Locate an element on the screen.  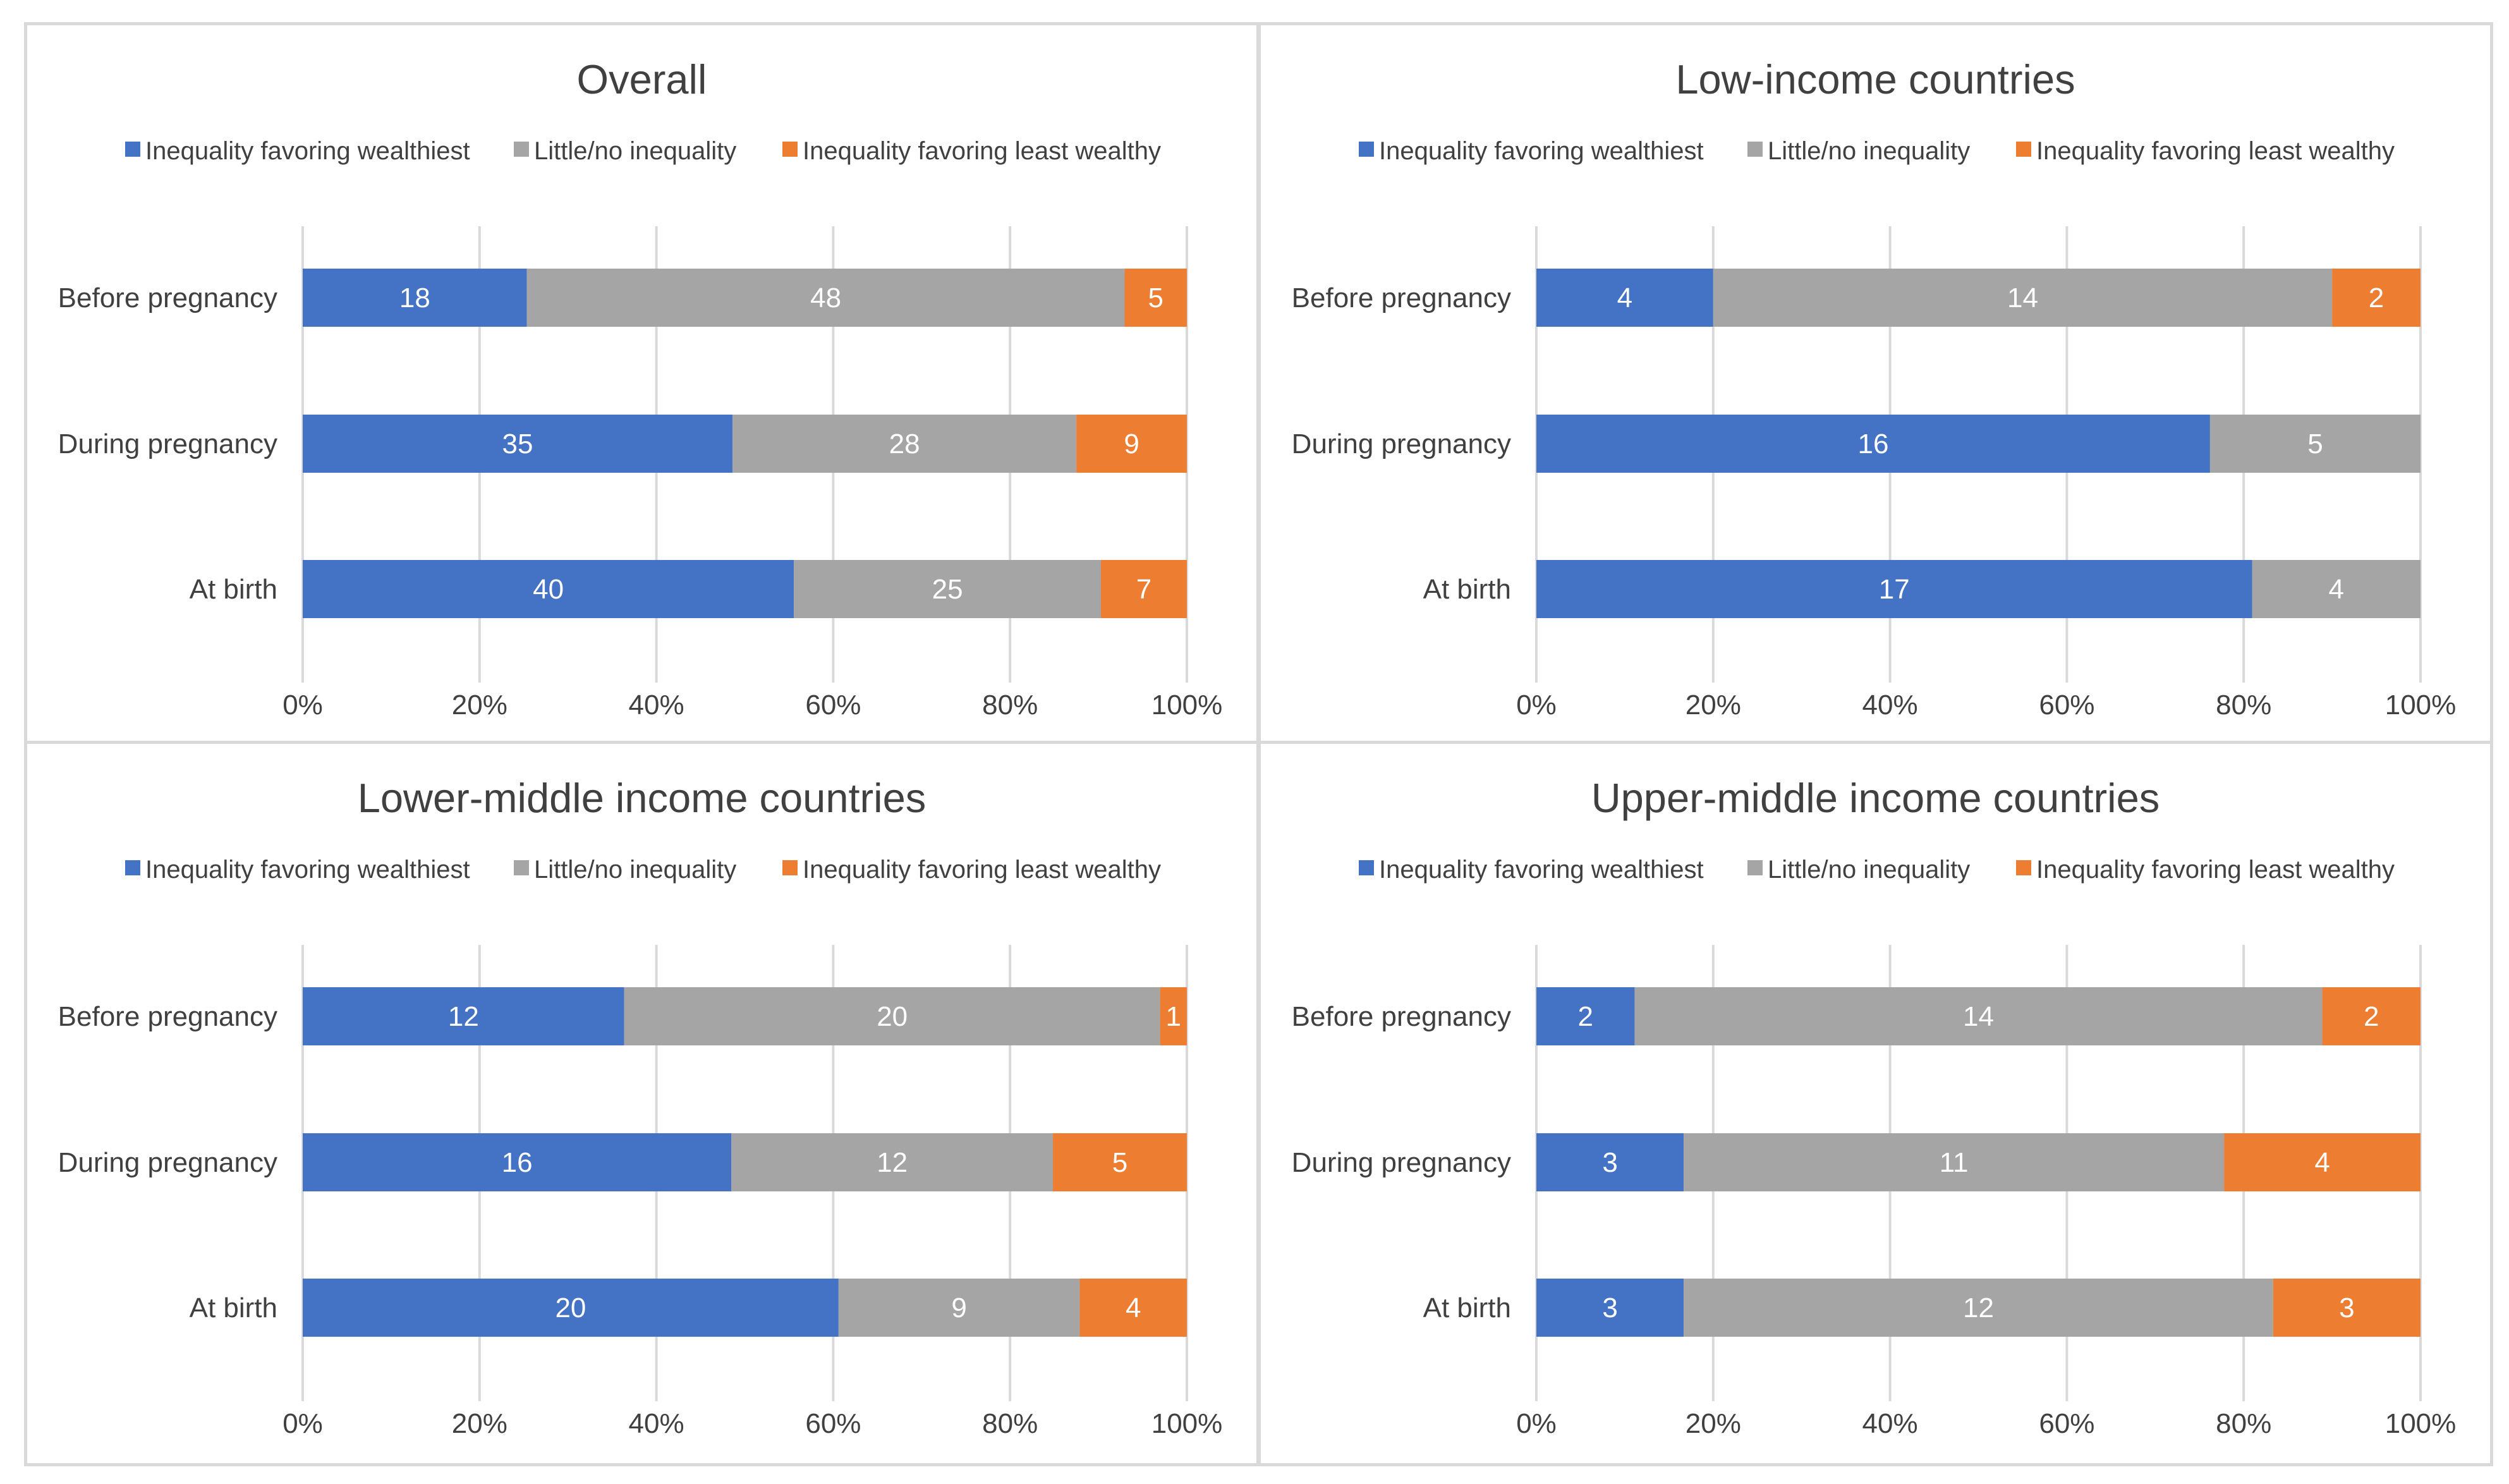
data-label: 7 is located at coordinates (1144, 589).